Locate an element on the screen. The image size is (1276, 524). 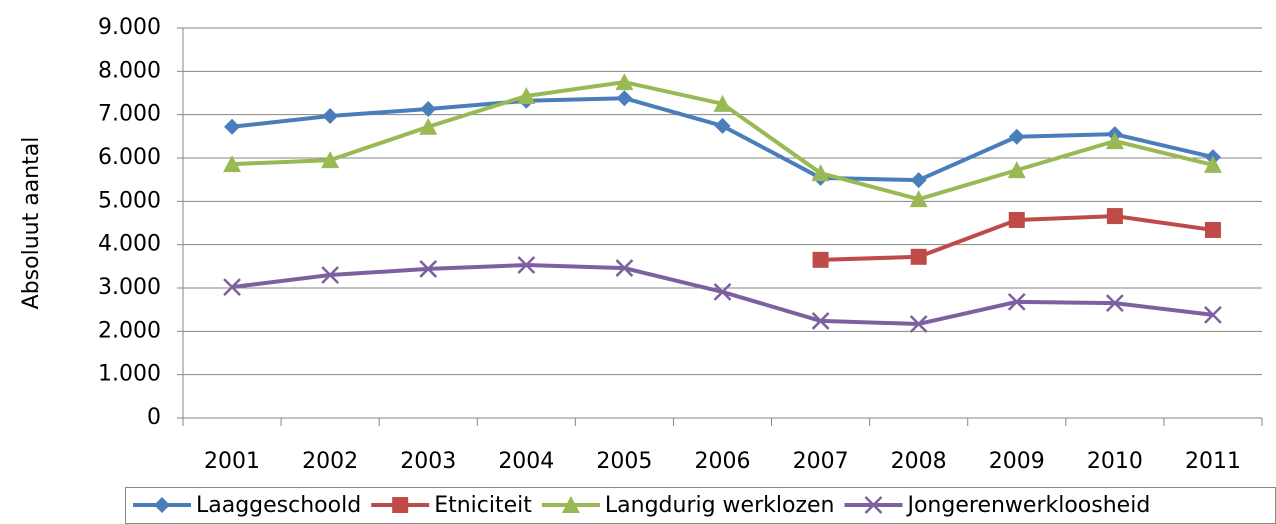
y-tick-label: 4.000 is located at coordinates (129, 244).